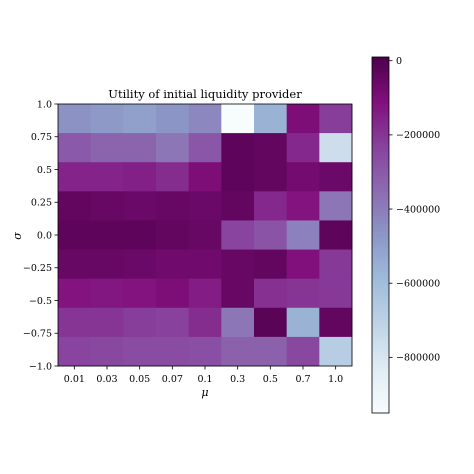 This screenshot has width=474, height=474. What do you see at coordinates (418, 209) in the screenshot?
I see `colorbar-tick-label: −400000` at bounding box center [418, 209].